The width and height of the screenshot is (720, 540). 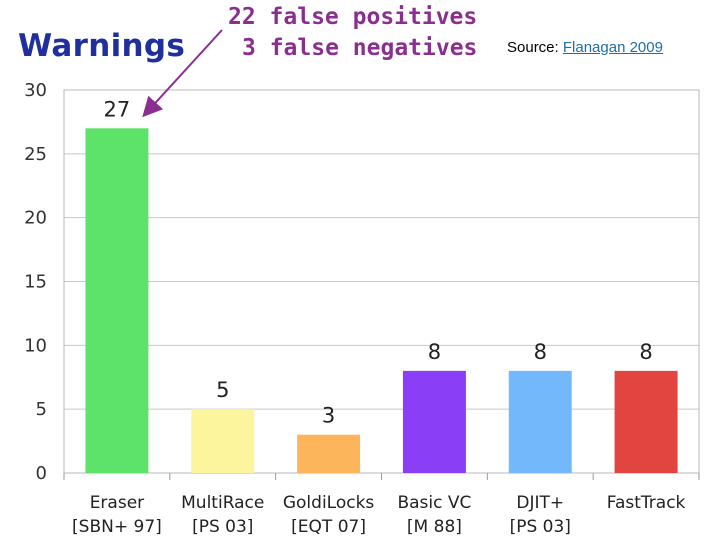 What do you see at coordinates (35, 345) in the screenshot?
I see `y-tick-label: 10` at bounding box center [35, 345].